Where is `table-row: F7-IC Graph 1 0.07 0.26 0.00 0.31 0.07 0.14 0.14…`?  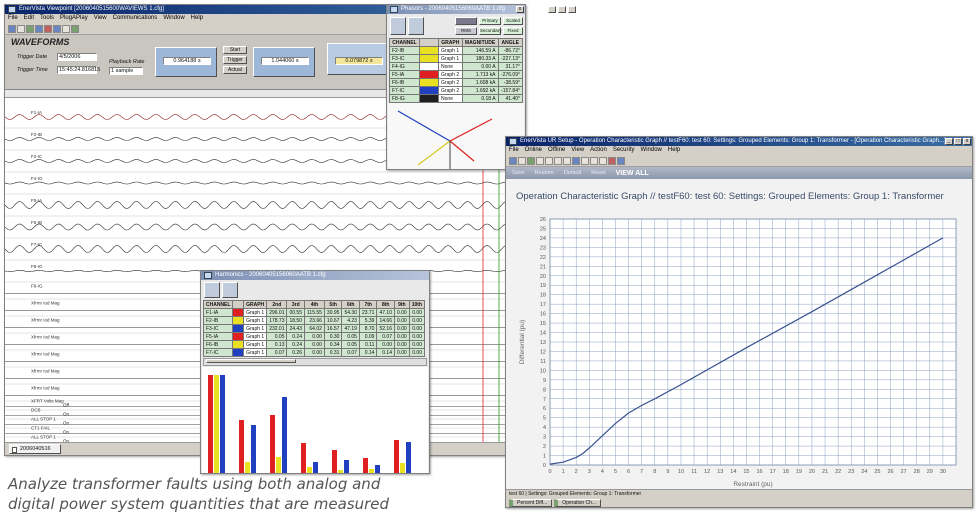 table-row: F7-IC Graph 1 0.07 0.26 0.00 0.31 0.07 0.14 0.14… is located at coordinates (314, 352).